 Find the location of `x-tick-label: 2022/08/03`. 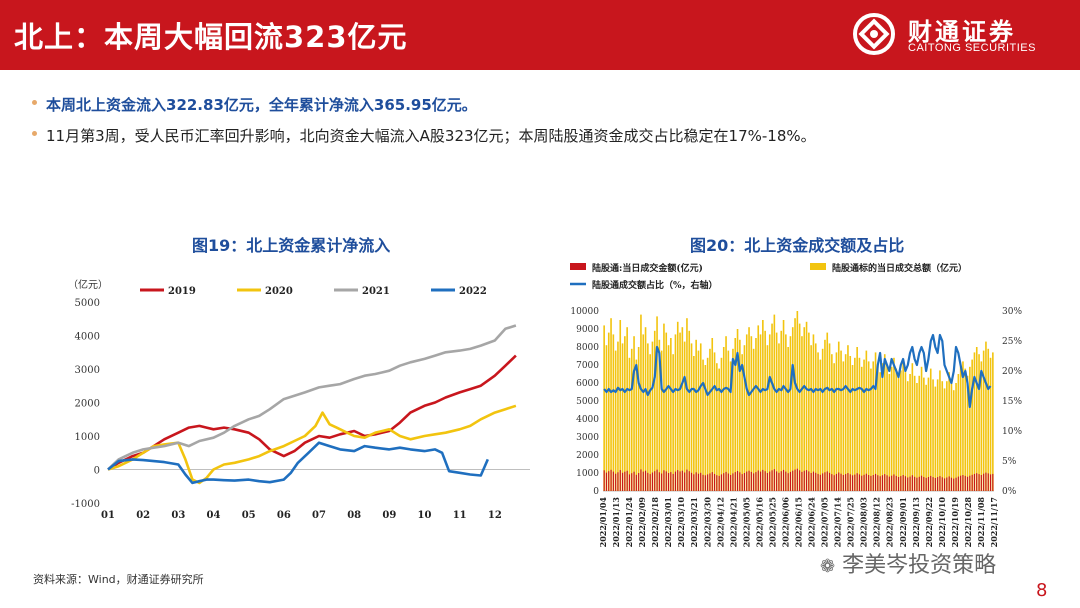

x-tick-label: 2022/08/03 is located at coordinates (864, 522).